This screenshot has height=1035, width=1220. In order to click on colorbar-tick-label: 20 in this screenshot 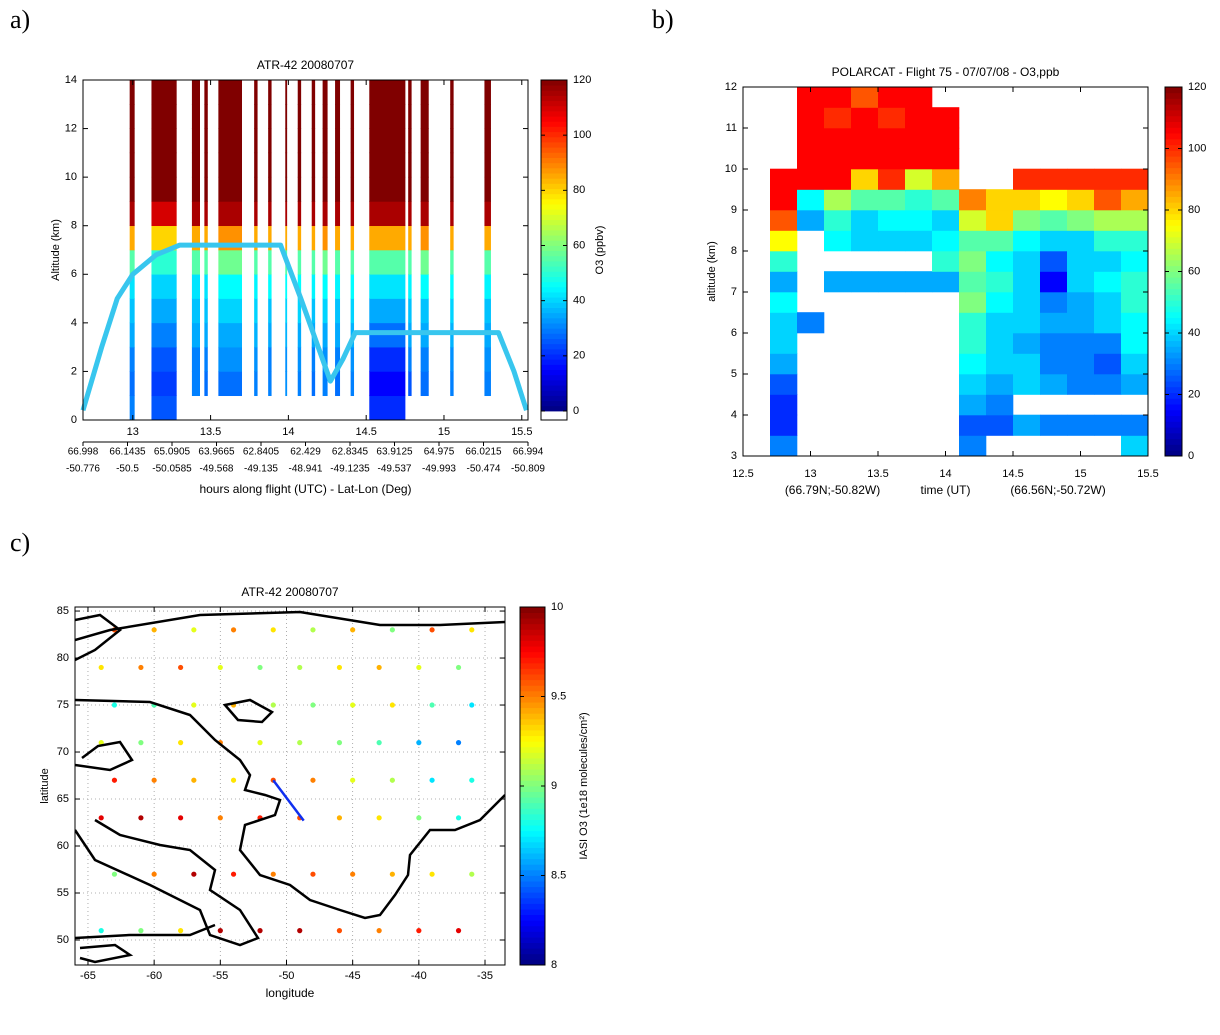, I will do `click(579, 356)`.